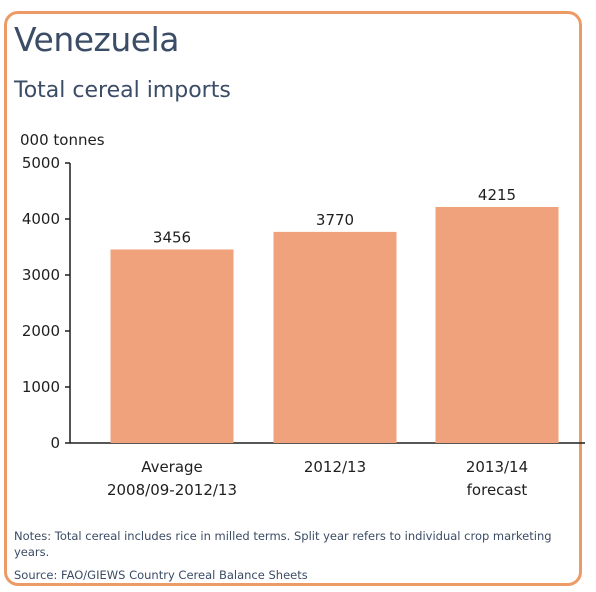 This screenshot has height=592, width=596. Describe the element at coordinates (335, 467) in the screenshot. I see `x-tick-label: 2012/13` at that location.